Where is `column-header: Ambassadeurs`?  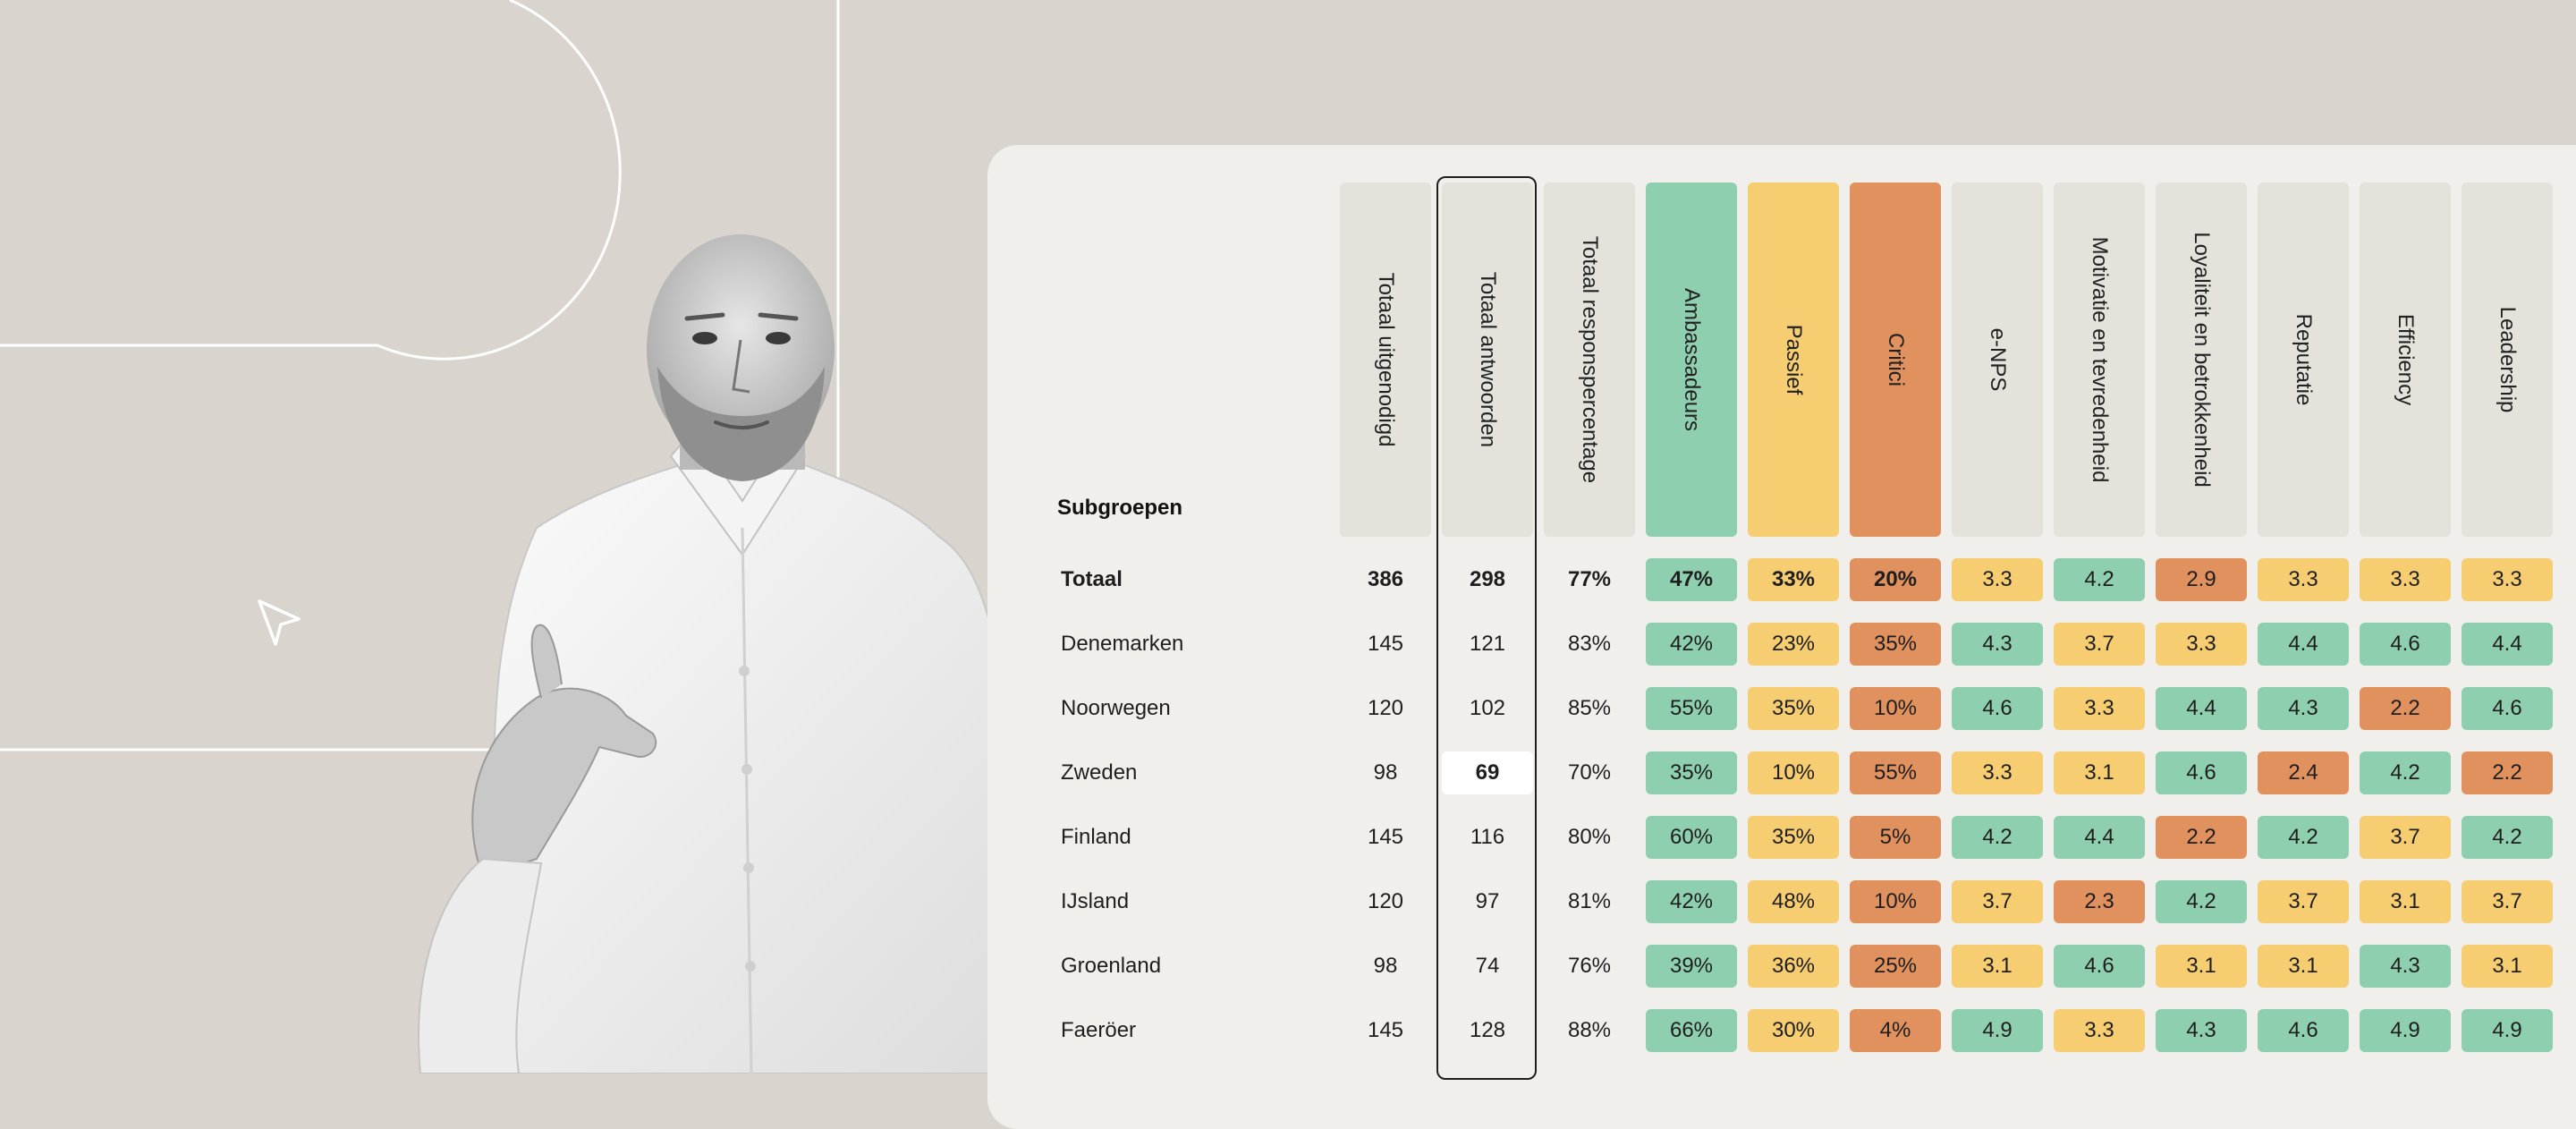 column-header: Ambassadeurs is located at coordinates (1691, 360).